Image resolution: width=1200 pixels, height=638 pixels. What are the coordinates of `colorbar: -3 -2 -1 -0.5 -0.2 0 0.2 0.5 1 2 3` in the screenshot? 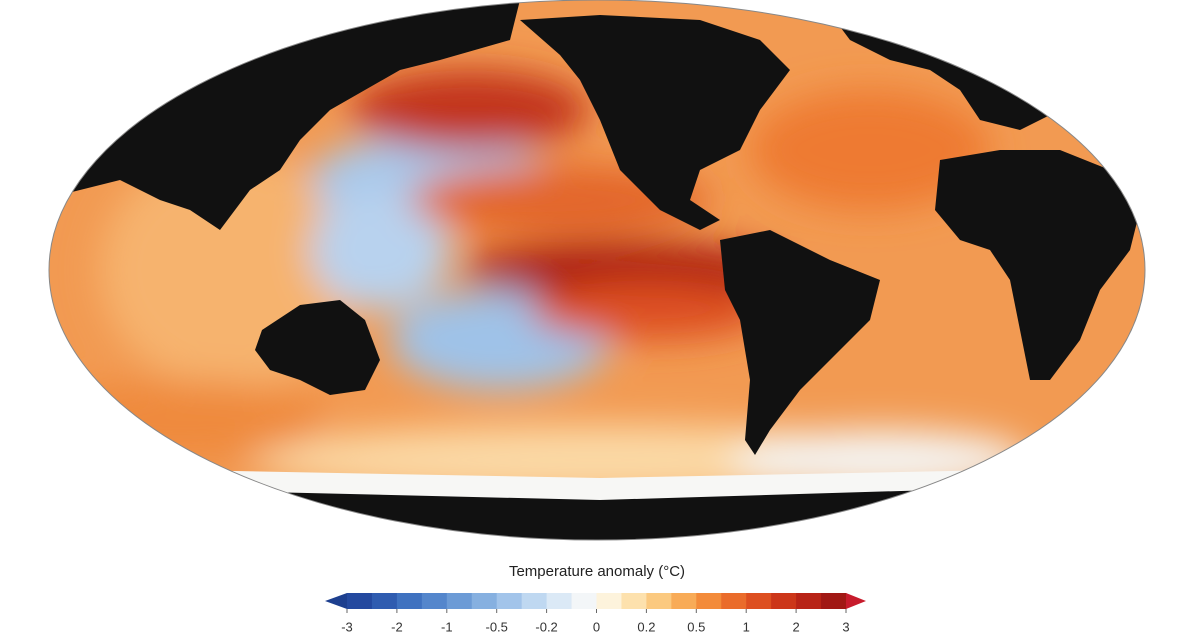 It's located at (595, 613).